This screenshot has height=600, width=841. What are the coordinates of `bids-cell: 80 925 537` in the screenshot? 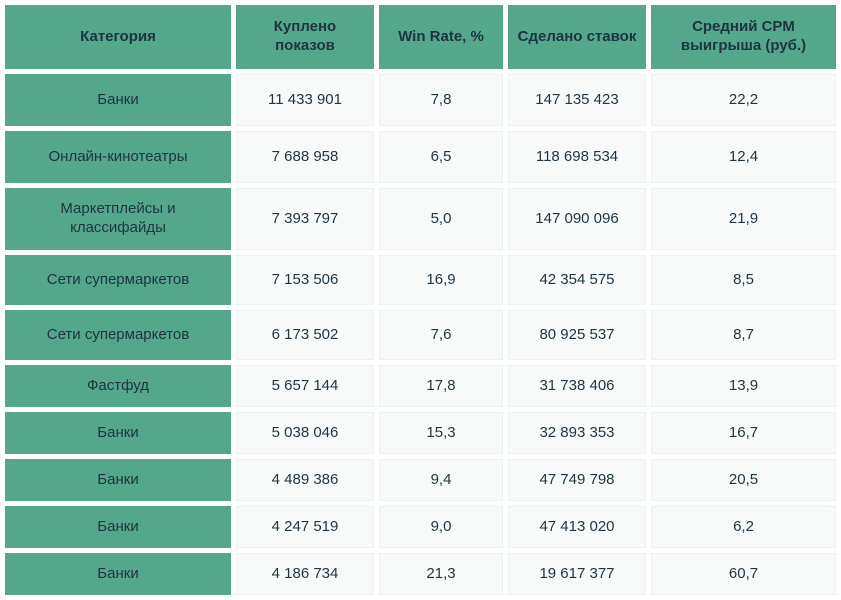 It's located at (577, 335).